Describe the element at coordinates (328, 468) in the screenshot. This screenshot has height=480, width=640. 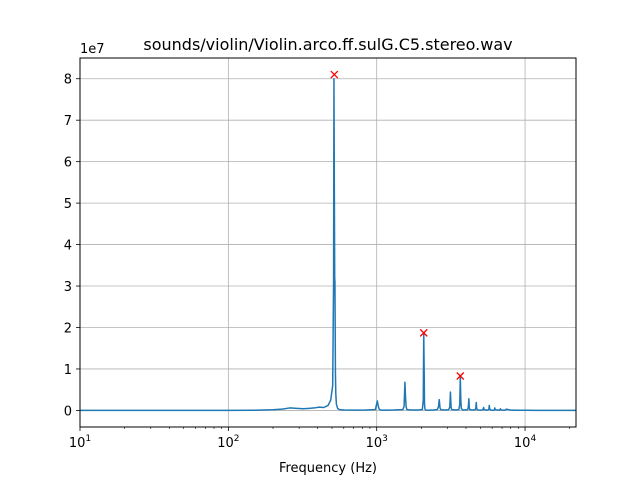
I see `x-axis-label: Frequency (Hz)` at that location.